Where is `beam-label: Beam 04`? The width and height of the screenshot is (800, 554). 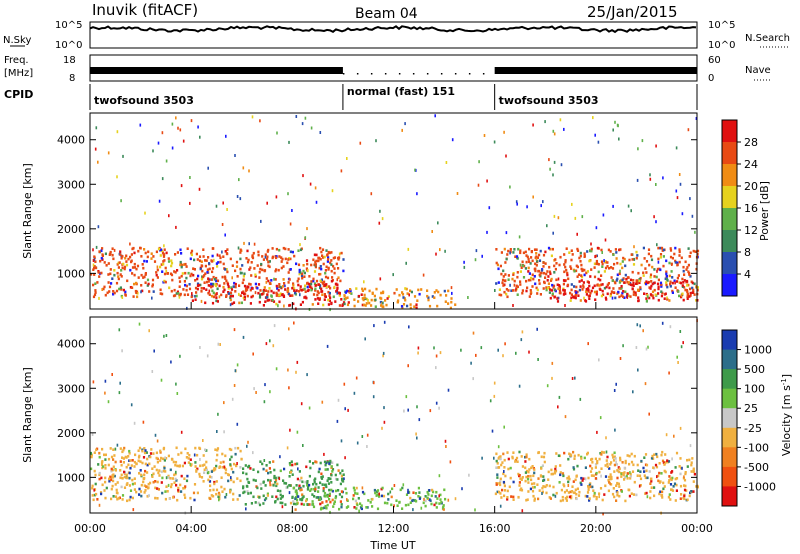 beam-label: Beam 04 is located at coordinates (386, 14).